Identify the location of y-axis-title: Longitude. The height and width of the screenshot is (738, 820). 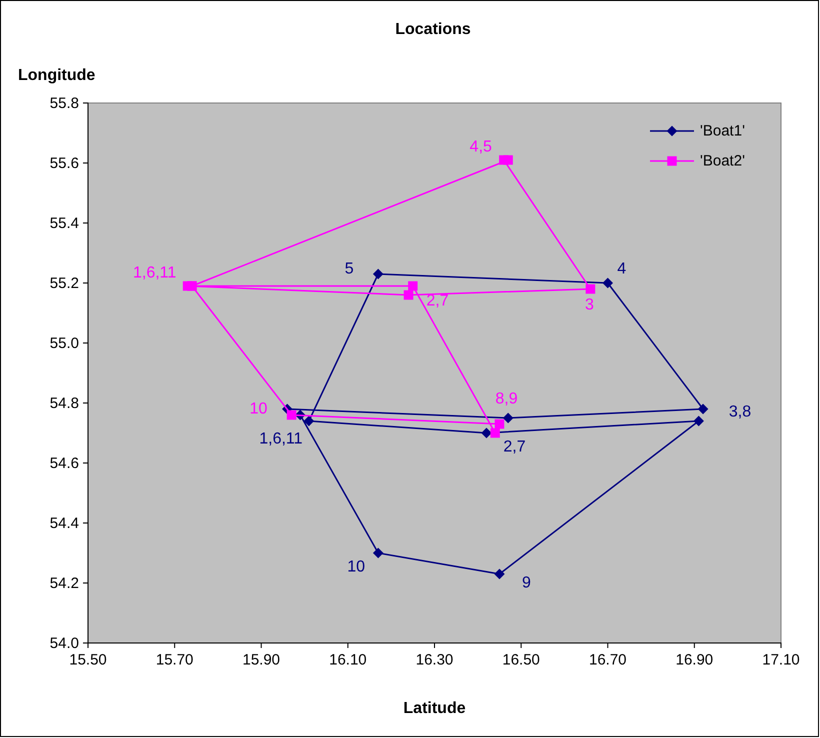
(57, 75).